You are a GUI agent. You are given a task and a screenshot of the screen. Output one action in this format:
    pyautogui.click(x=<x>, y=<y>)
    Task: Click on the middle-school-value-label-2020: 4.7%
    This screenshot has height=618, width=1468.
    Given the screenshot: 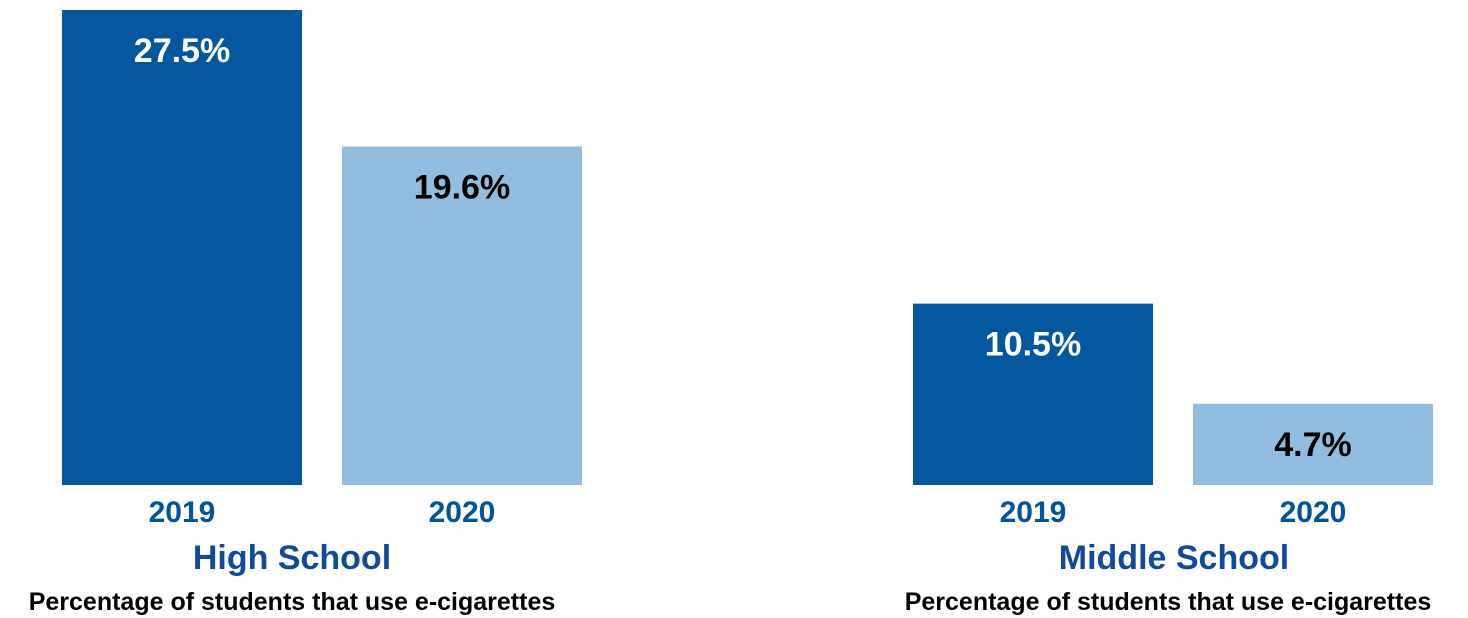 What is the action you would take?
    pyautogui.click(x=1313, y=445)
    